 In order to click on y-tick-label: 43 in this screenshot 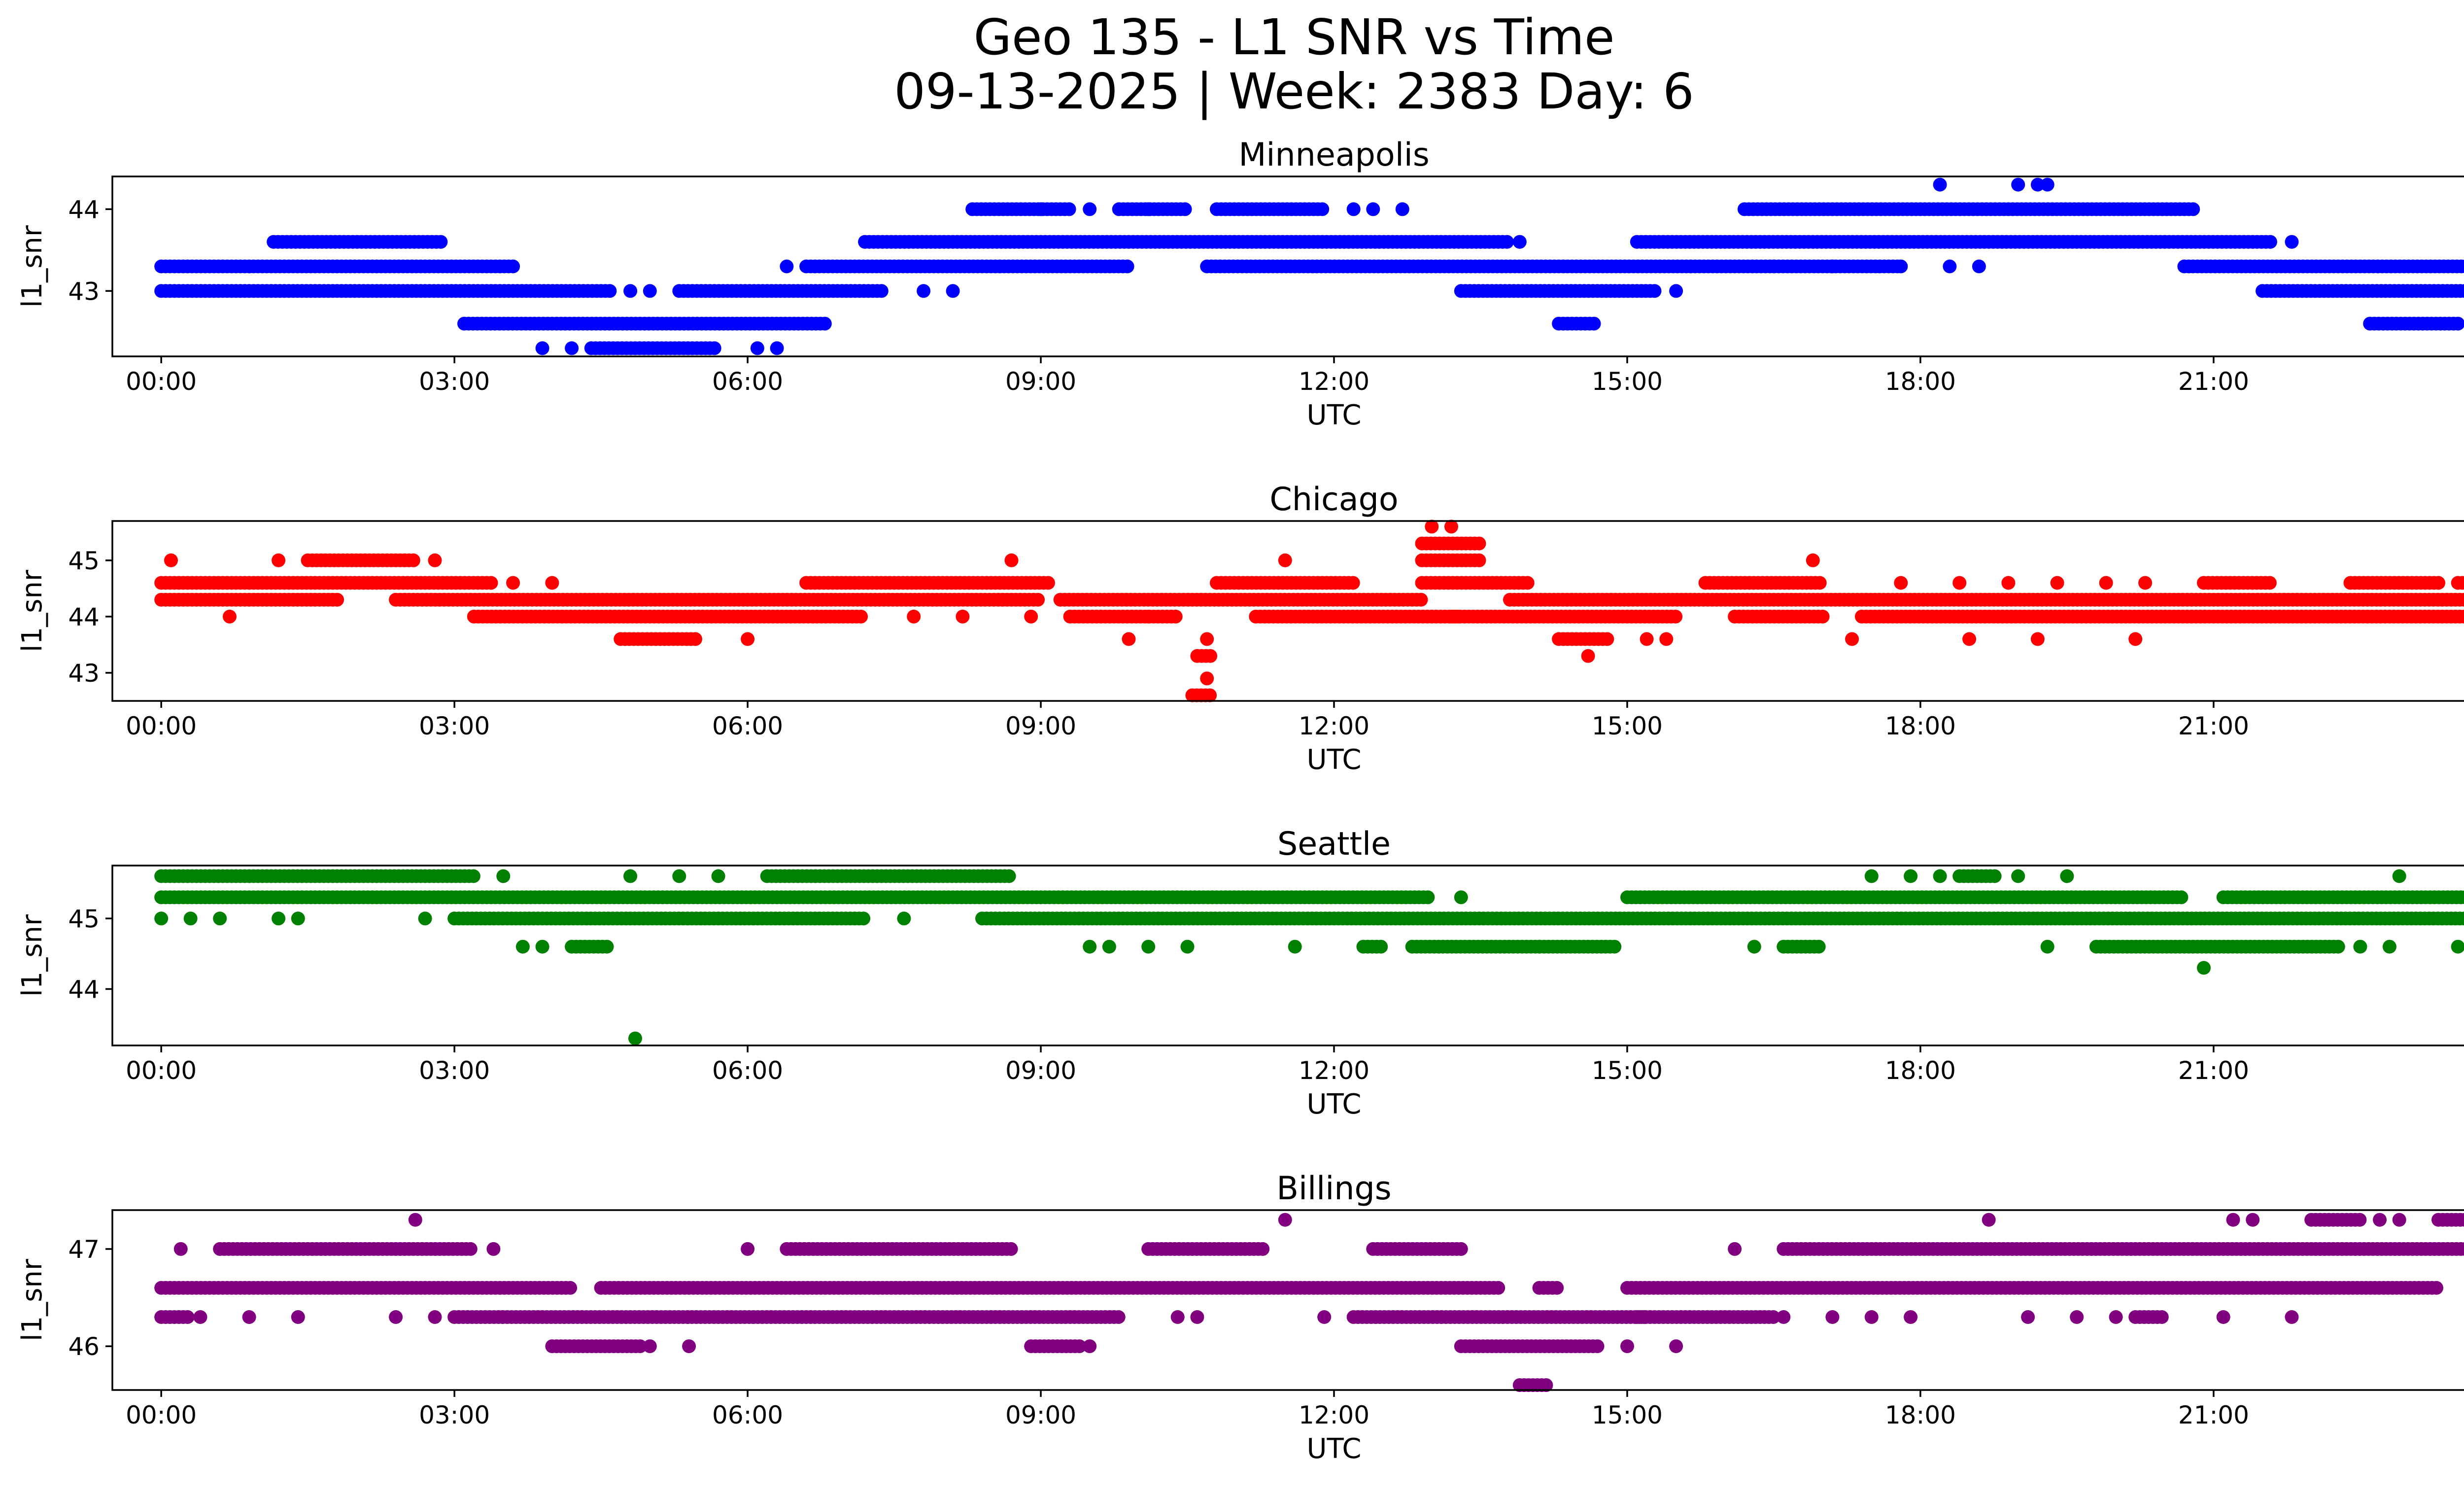, I will do `click(84, 673)`.